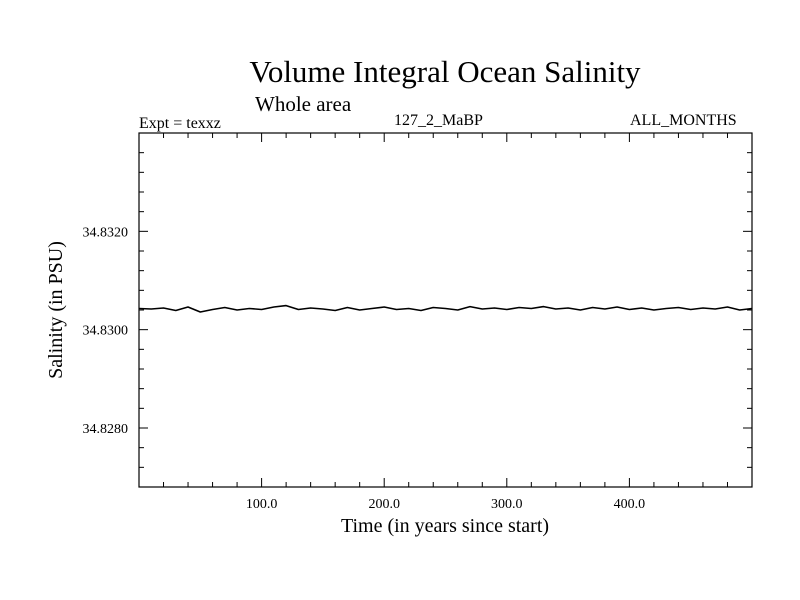  I want to click on period-label: ALL_MONTHS, so click(683, 120).